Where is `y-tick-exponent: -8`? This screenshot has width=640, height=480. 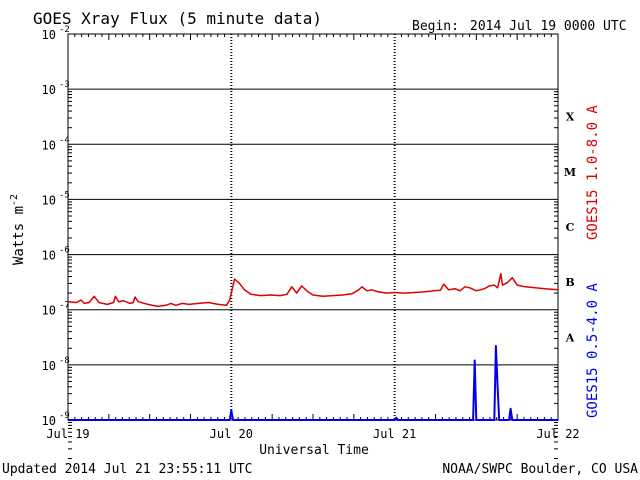 y-tick-exponent: -8 is located at coordinates (64, 361).